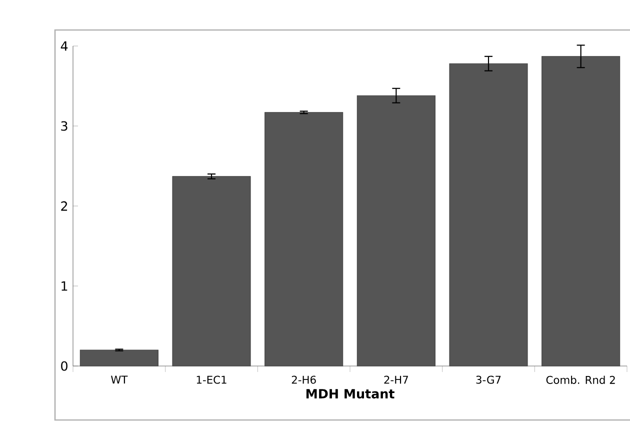 This screenshot has width=630, height=424. Describe the element at coordinates (350, 394) in the screenshot. I see `x-axis-title: MDH Mutant` at that location.